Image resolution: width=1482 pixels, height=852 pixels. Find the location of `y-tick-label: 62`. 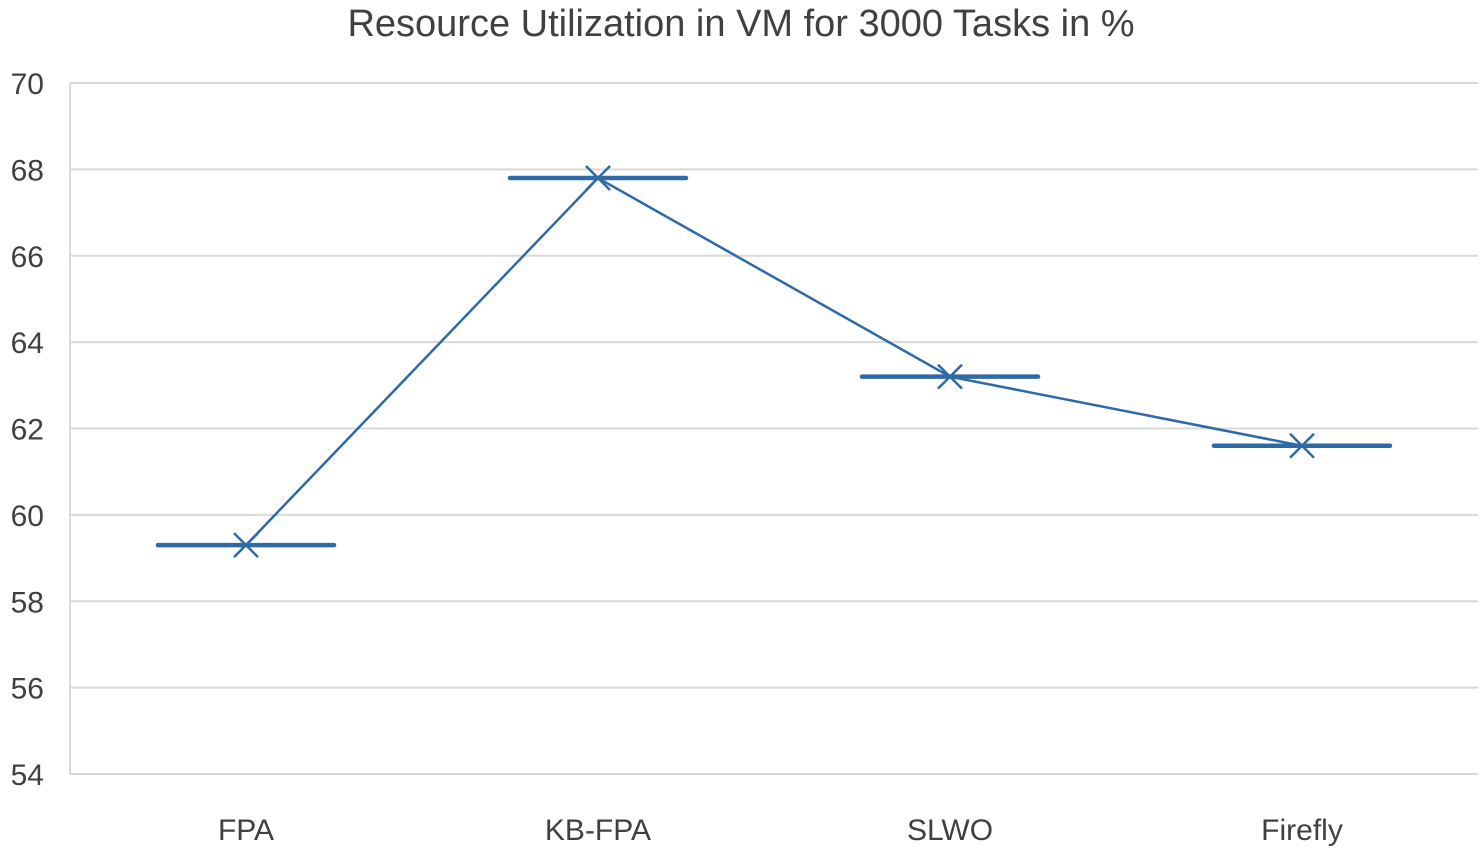

y-tick-label: 62 is located at coordinates (27, 430).